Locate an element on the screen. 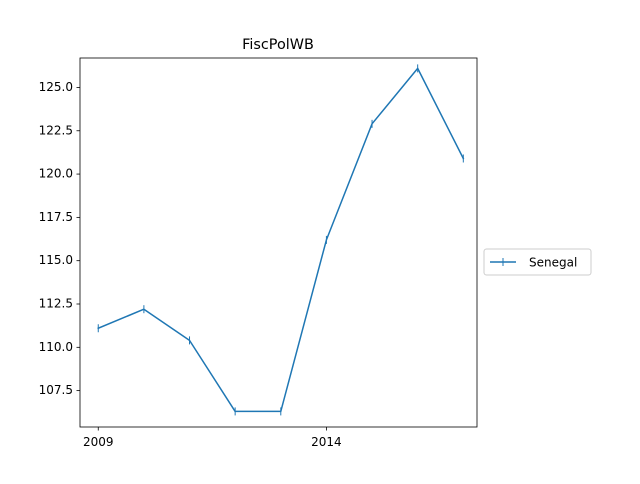  x-tick-label: 2014 is located at coordinates (326, 442).